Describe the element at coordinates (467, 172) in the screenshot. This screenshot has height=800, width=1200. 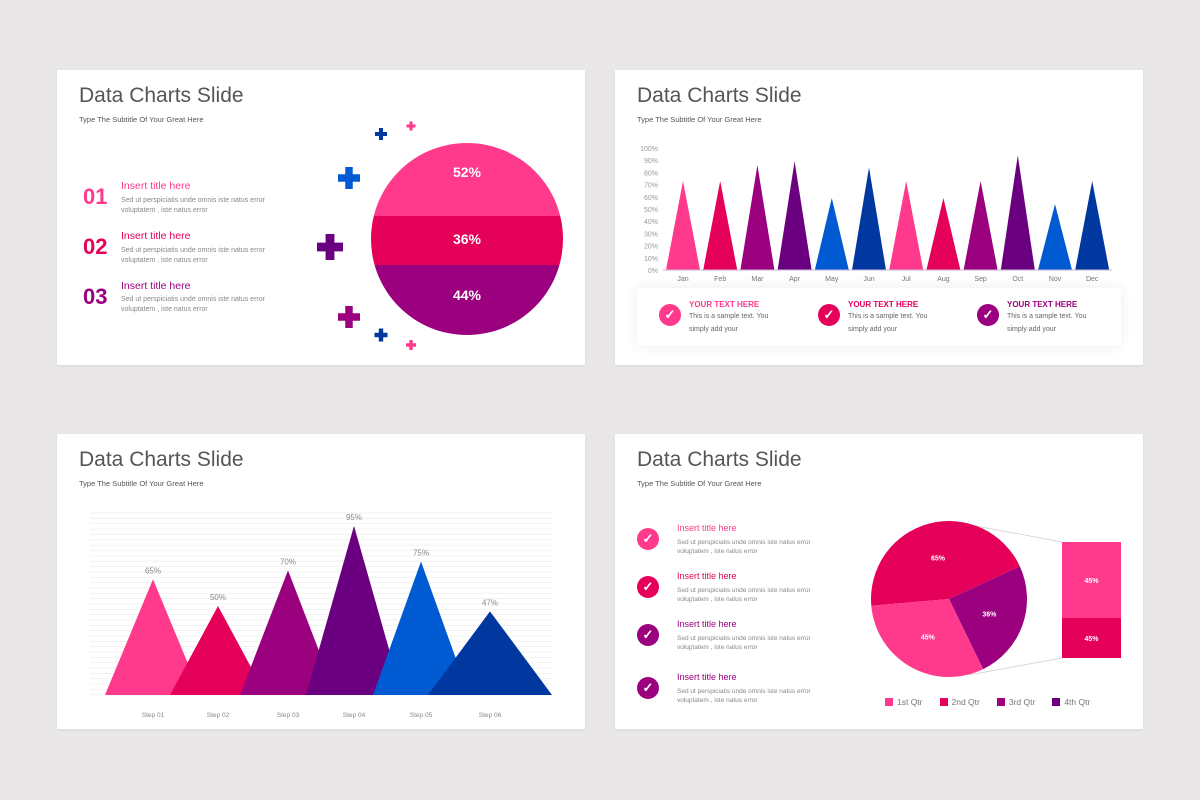
I see `band-label: 52%` at that location.